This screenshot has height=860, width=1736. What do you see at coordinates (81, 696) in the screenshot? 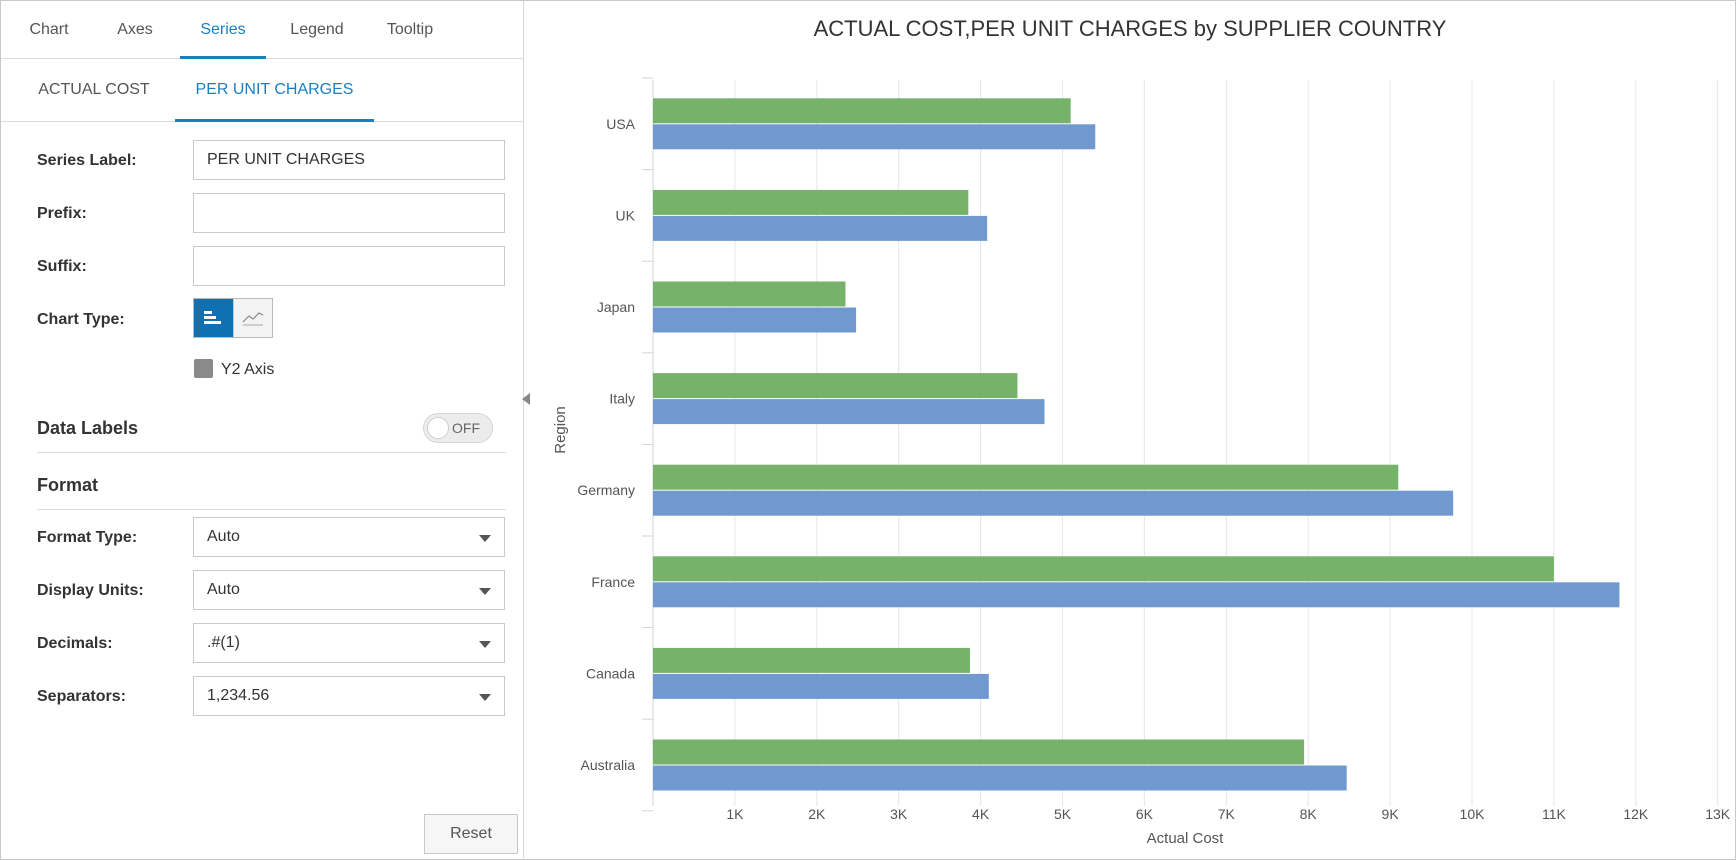
I see `separators-label: Separators:` at bounding box center [81, 696].